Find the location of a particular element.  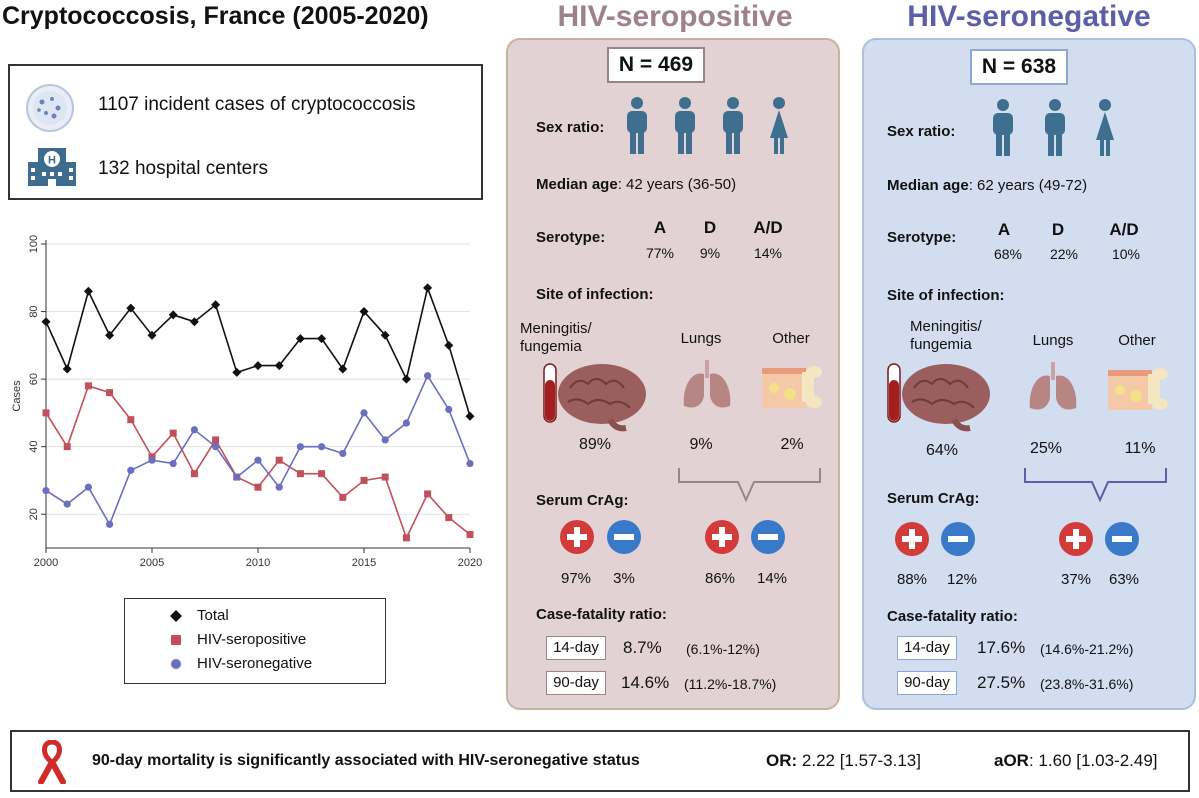

negative-icon is located at coordinates (624, 537).